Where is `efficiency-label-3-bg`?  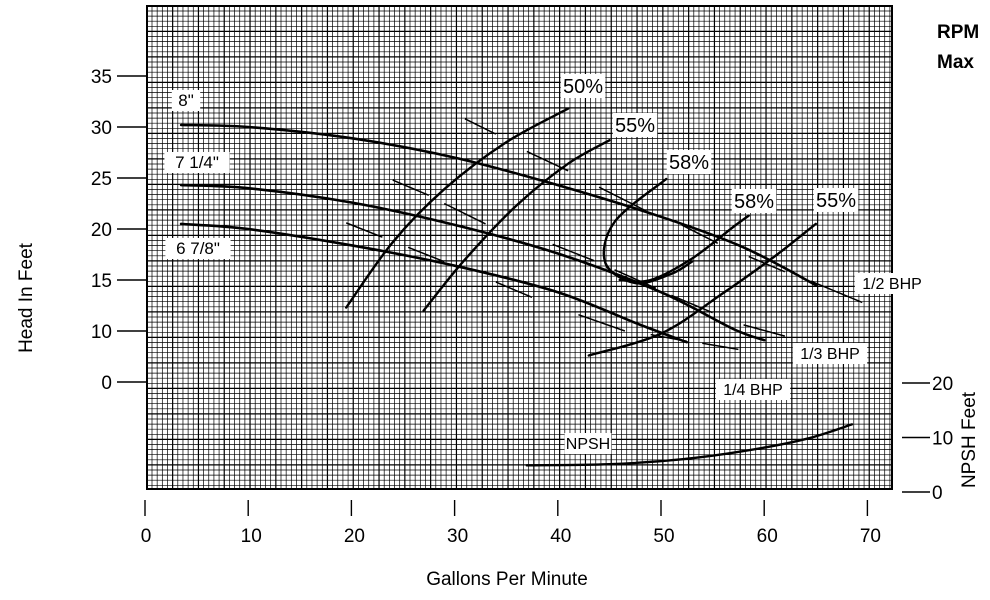
efficiency-label-3-bg is located at coordinates (754, 201).